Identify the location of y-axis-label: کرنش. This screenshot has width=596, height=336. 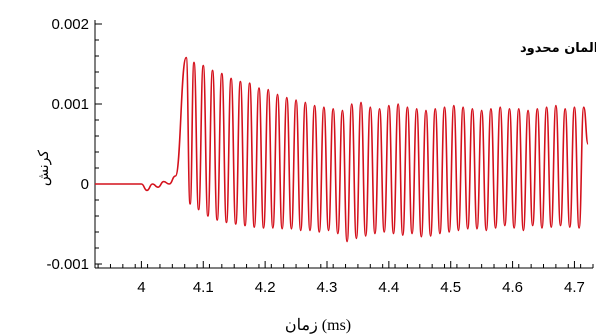
(44, 168).